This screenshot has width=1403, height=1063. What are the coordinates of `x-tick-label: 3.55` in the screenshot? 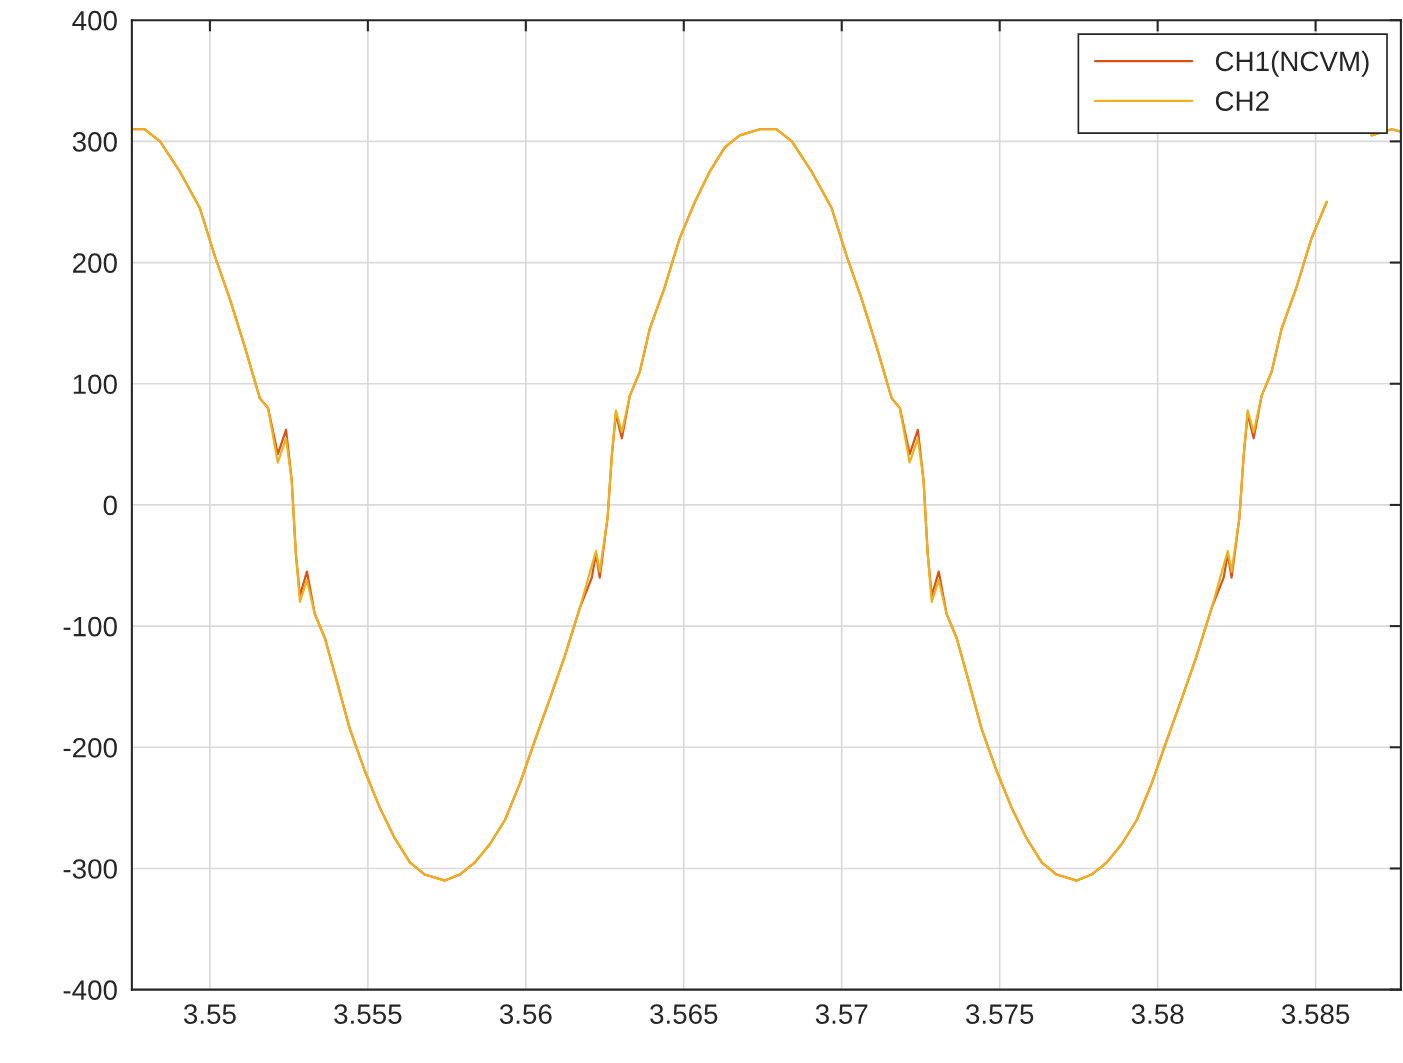 It's located at (209, 1014).